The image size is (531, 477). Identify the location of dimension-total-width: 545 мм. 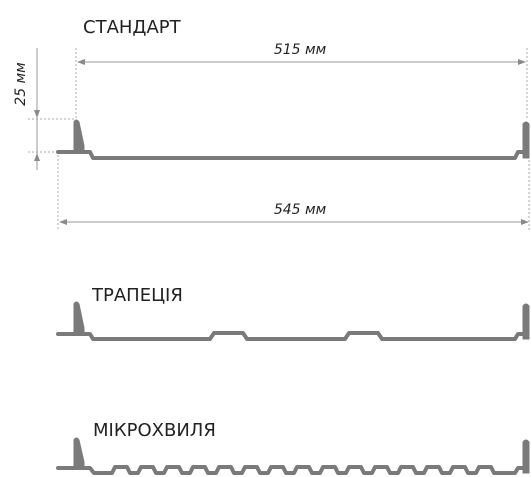
(293, 192).